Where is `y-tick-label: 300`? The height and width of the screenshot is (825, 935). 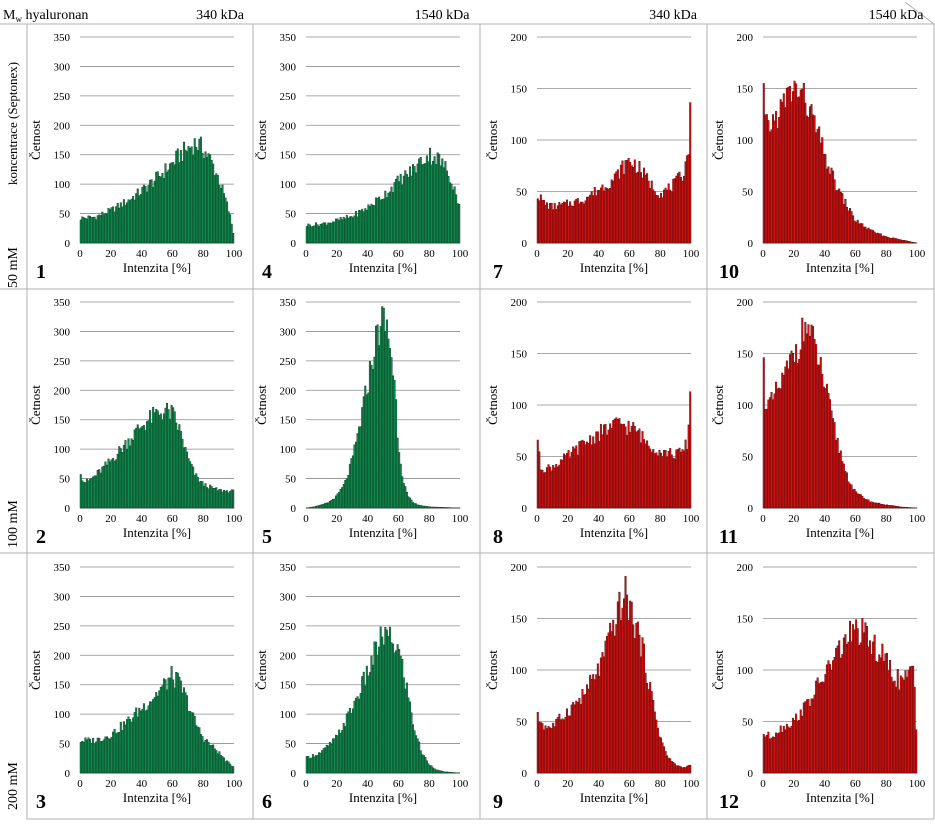 y-tick-label: 300 is located at coordinates (62, 332).